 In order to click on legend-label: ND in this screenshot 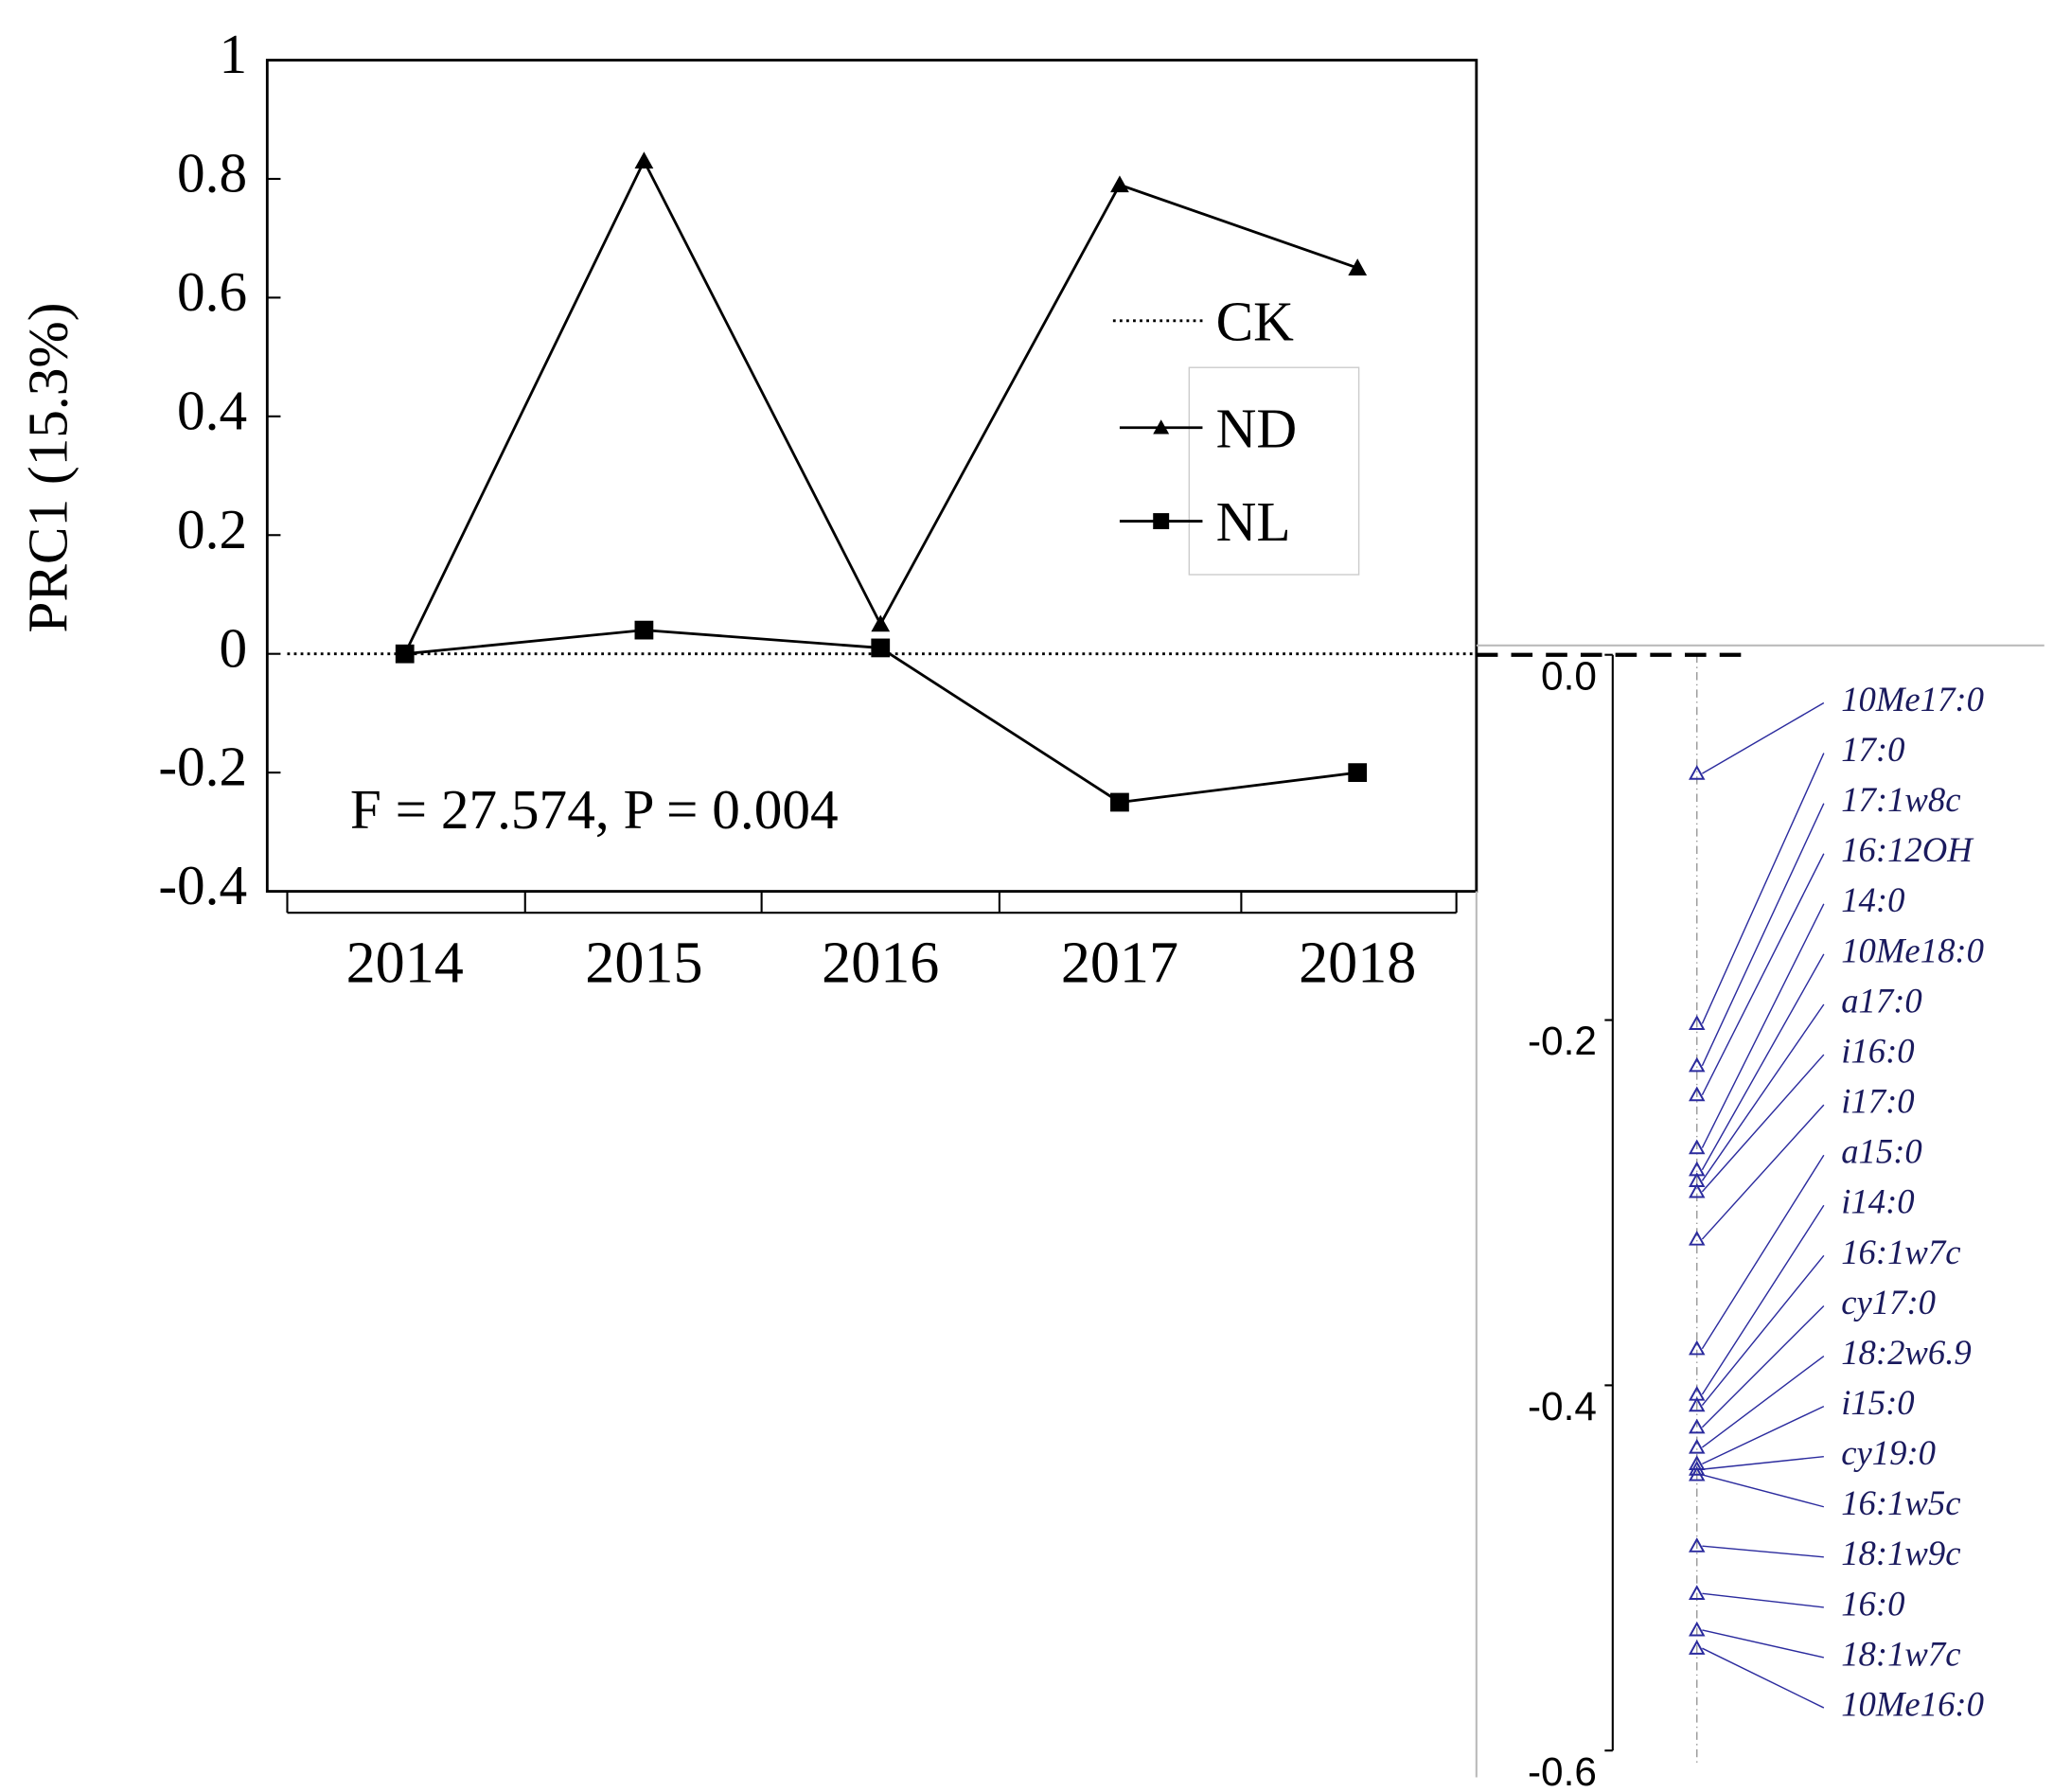, I will do `click(1257, 428)`.